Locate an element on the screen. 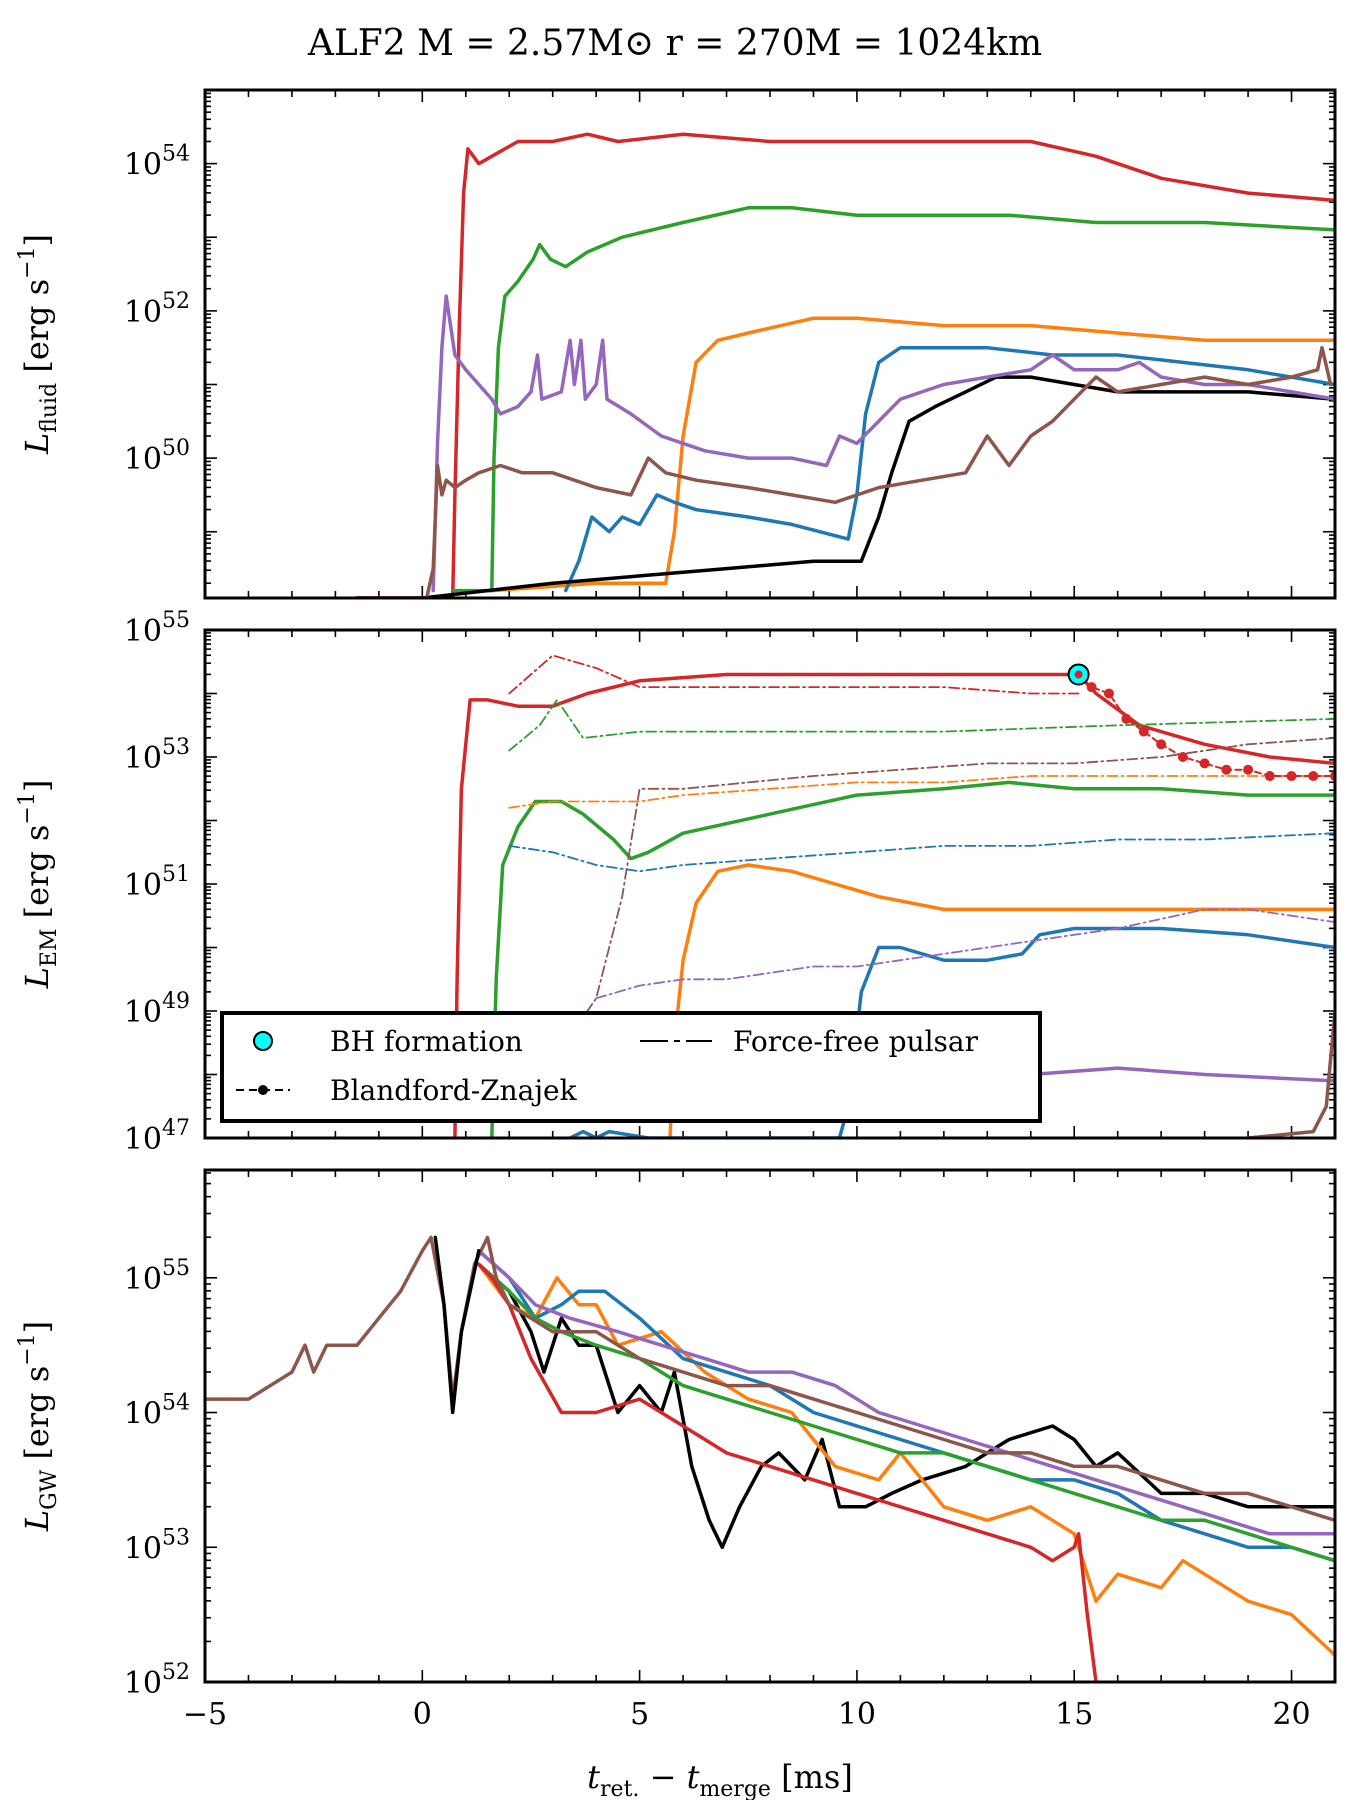 The image size is (1350, 1800). series-red-pulsar is located at coordinates (794, 674).